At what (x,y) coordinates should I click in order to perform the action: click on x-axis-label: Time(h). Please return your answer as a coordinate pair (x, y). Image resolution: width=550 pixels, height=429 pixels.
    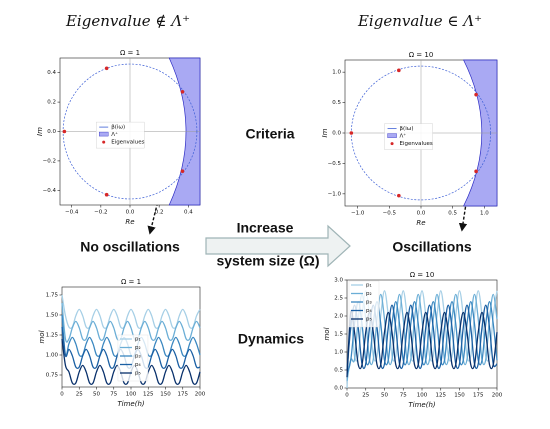
    Looking at the image, I should click on (422, 405).